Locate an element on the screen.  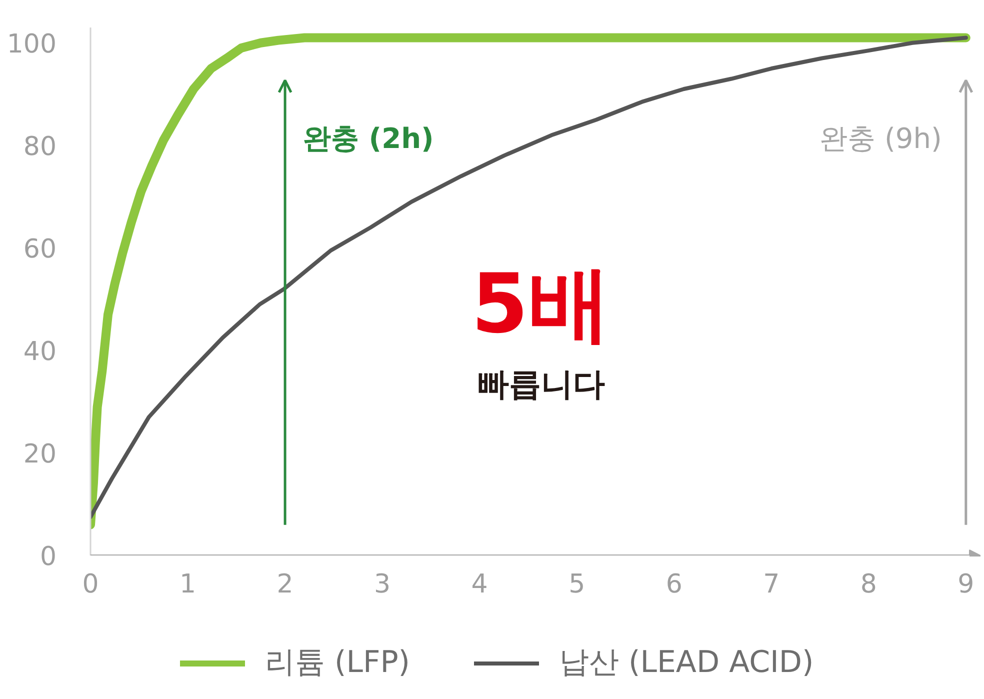
x-tick-label: 9 is located at coordinates (966, 585).